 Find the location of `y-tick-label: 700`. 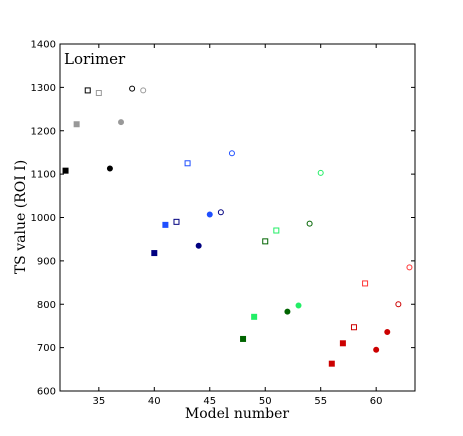

y-tick-label: 700 is located at coordinates (46, 348).